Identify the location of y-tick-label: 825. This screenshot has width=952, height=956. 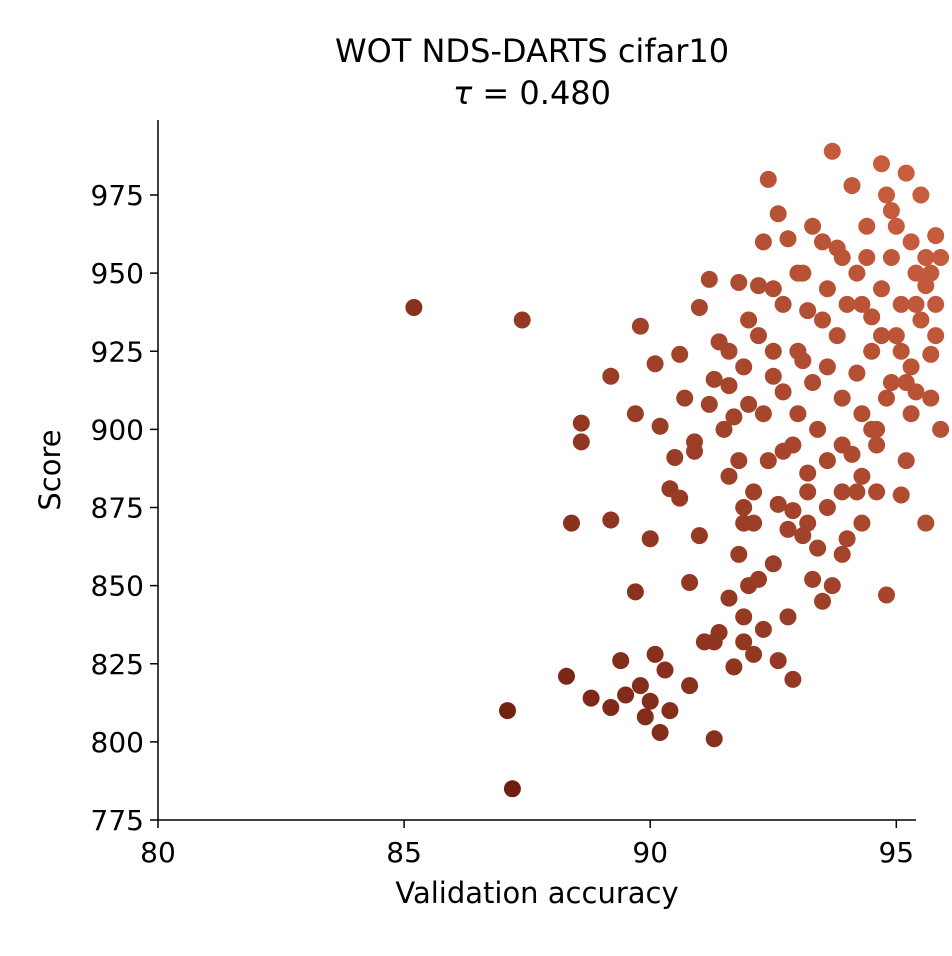
(117, 664).